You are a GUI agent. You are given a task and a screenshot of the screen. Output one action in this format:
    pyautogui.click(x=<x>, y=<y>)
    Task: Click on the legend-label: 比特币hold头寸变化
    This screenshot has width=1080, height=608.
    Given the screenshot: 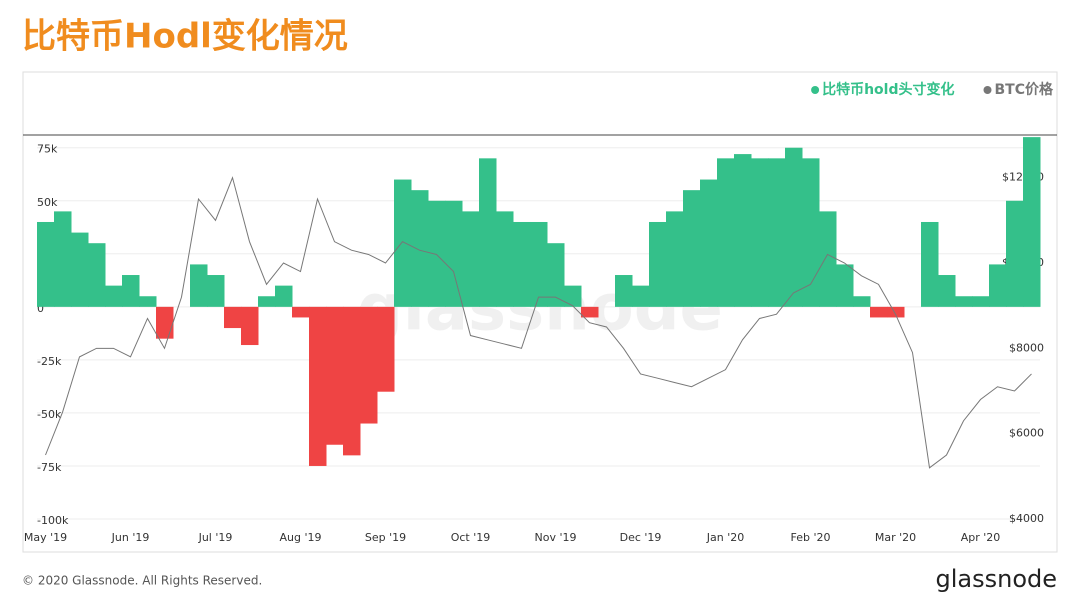 What is the action you would take?
    pyautogui.click(x=888, y=89)
    